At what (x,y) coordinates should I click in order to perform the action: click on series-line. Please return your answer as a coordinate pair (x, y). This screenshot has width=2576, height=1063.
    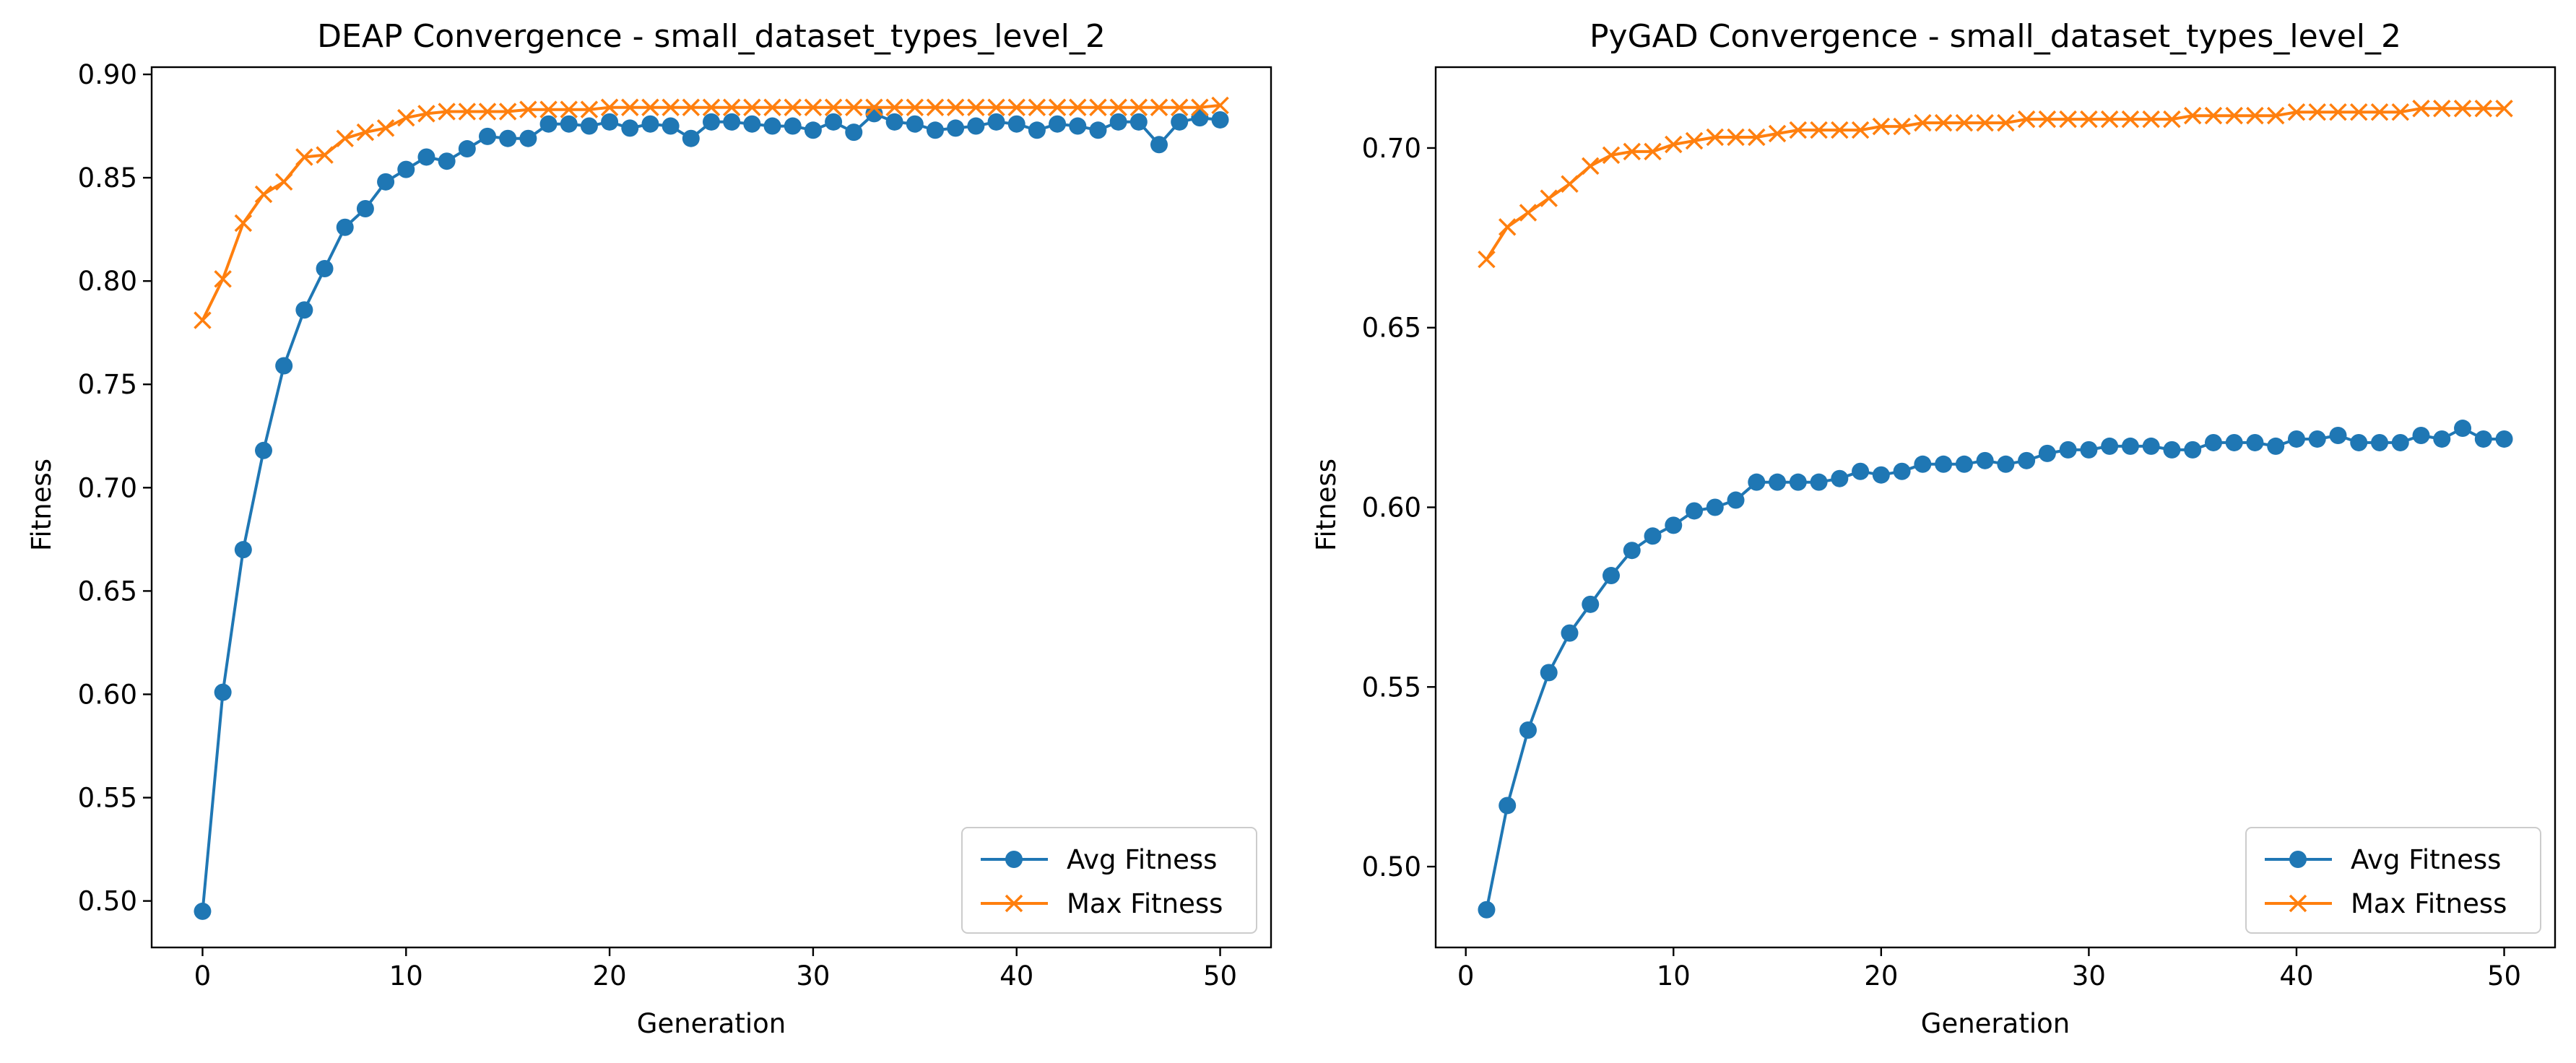
    Looking at the image, I should click on (1995, 184).